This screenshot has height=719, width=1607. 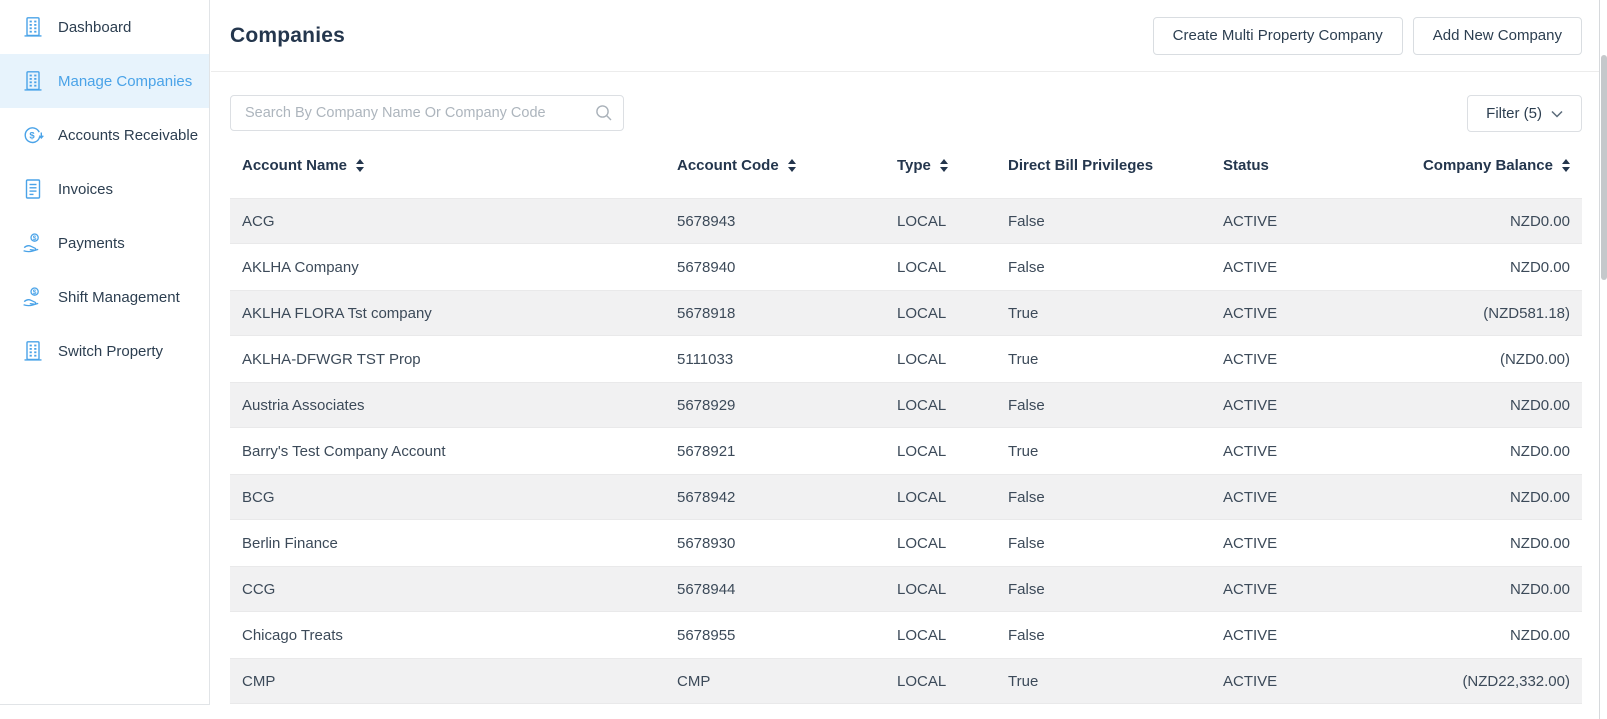 I want to click on table-row: CCG 5678944 LOCAL False ACTIVE NZD0.00, so click(x=906, y=589).